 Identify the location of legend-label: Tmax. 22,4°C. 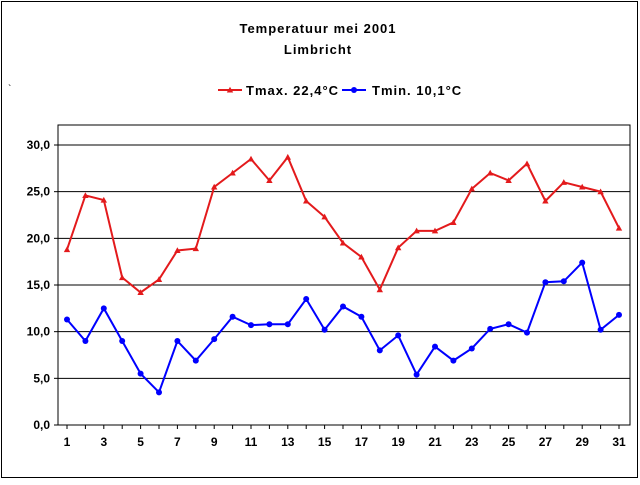
(292, 90).